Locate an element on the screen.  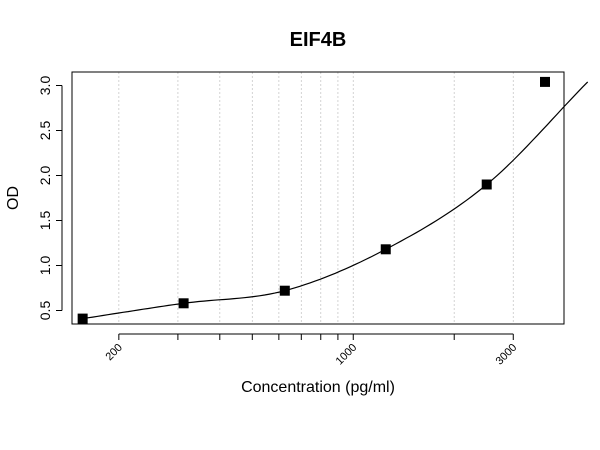
y-axis-label: OD is located at coordinates (13, 198).